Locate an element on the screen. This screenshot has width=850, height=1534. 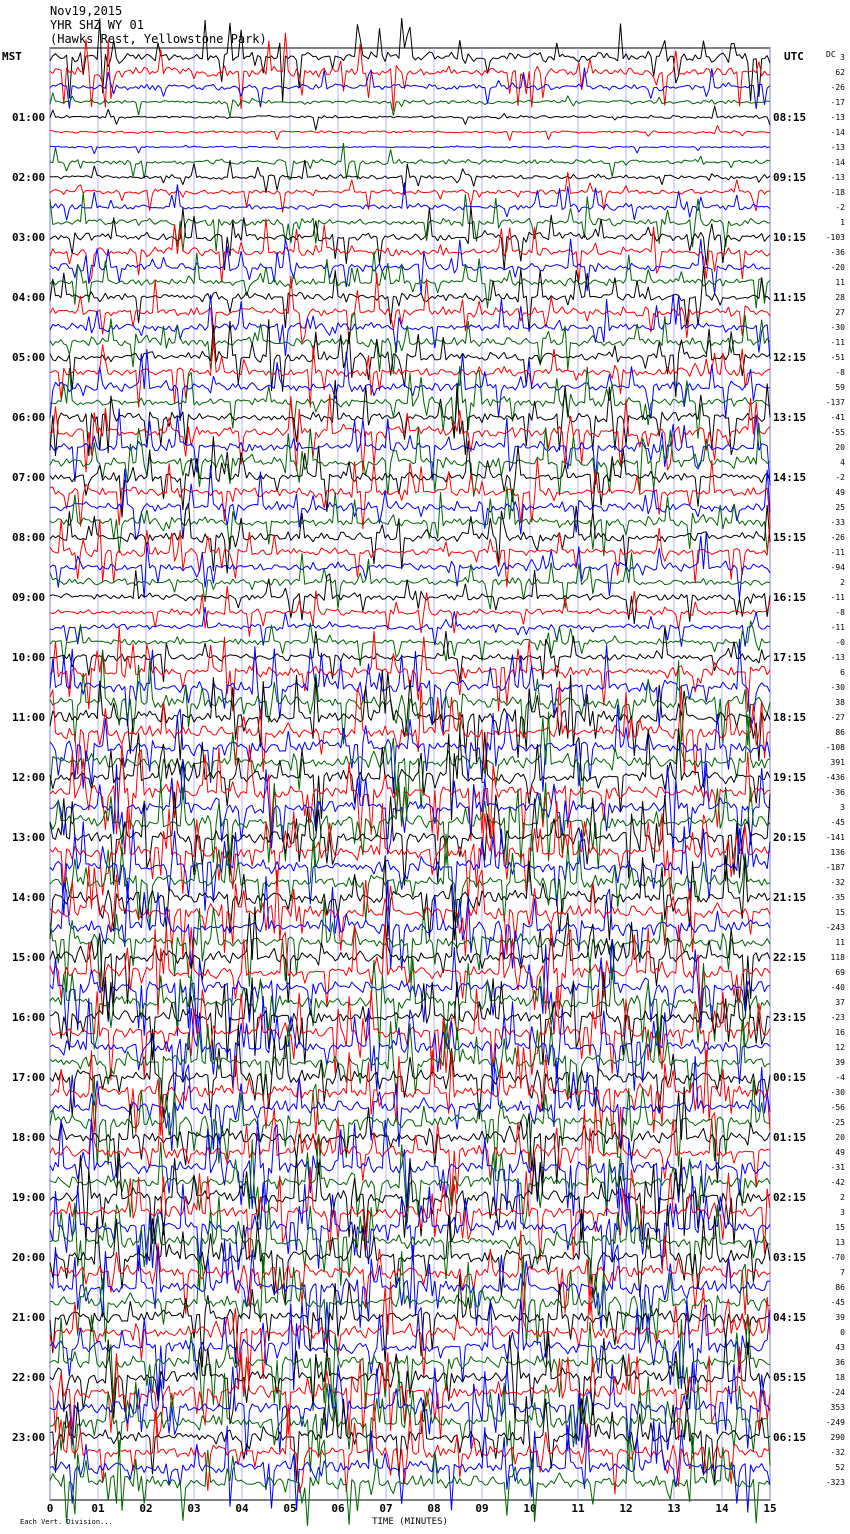
hour-label-left: 09:00 is located at coordinates (28, 597).